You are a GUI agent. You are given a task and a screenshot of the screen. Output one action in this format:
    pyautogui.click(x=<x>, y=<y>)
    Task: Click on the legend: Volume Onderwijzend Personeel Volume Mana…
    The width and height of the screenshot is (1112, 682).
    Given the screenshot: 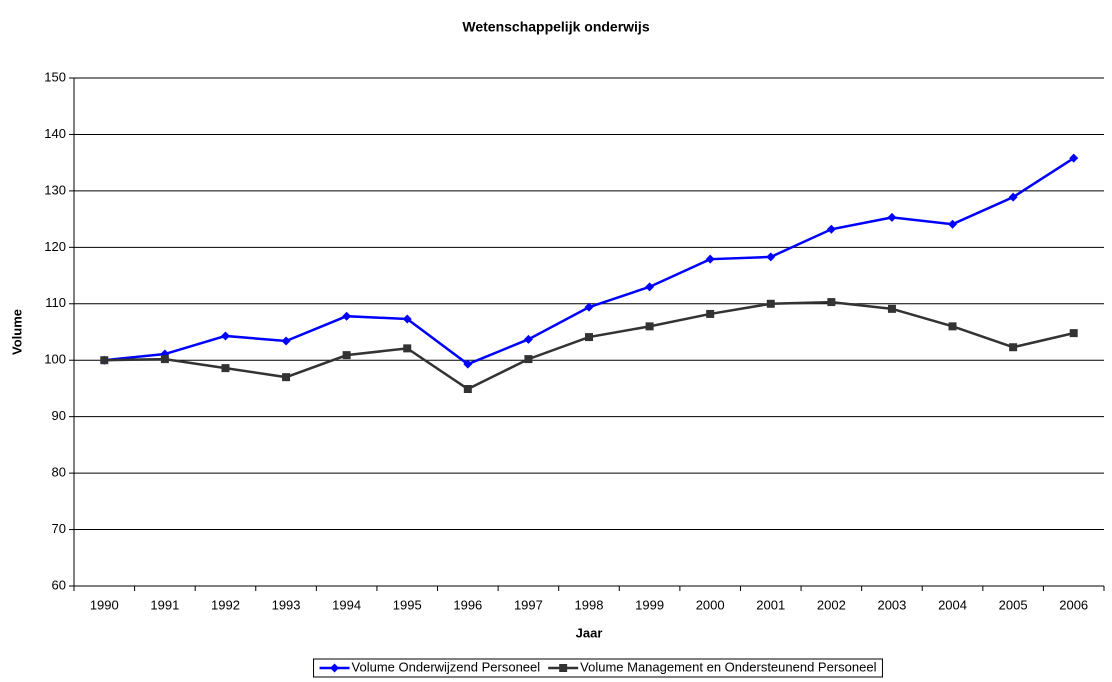 What is the action you would take?
    pyautogui.click(x=598, y=668)
    